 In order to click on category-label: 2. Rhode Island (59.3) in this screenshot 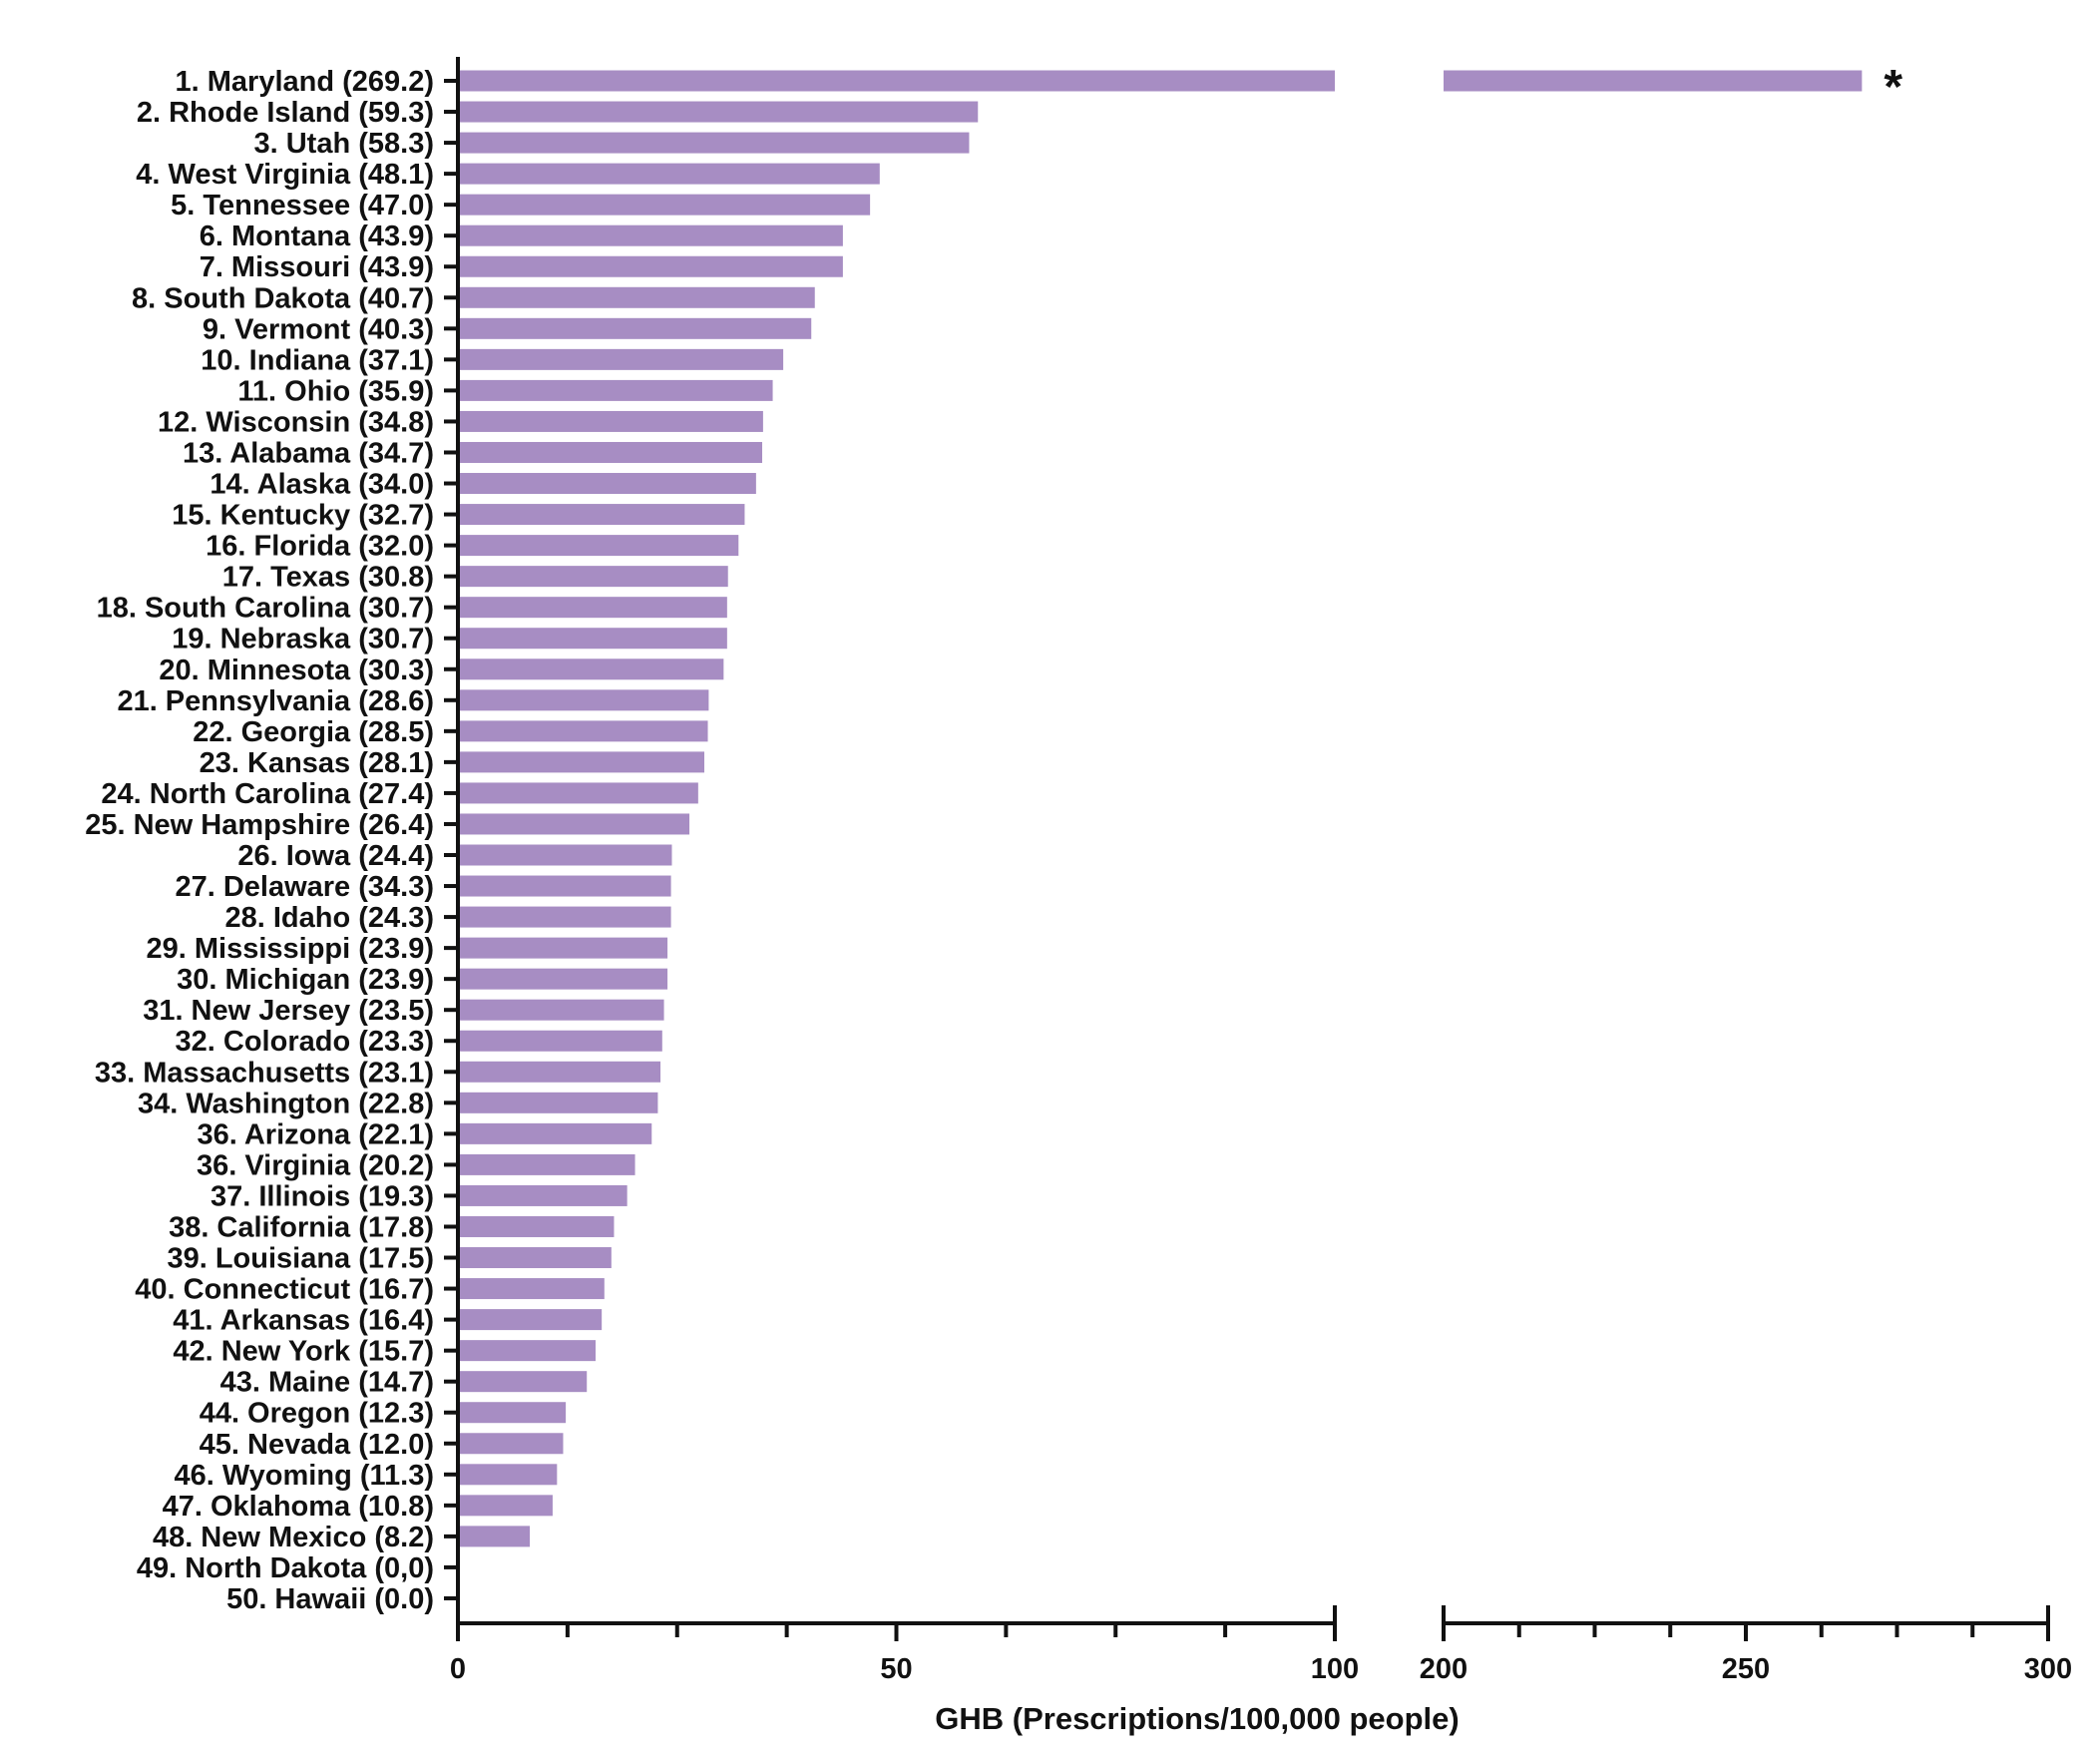, I will do `click(285, 113)`.